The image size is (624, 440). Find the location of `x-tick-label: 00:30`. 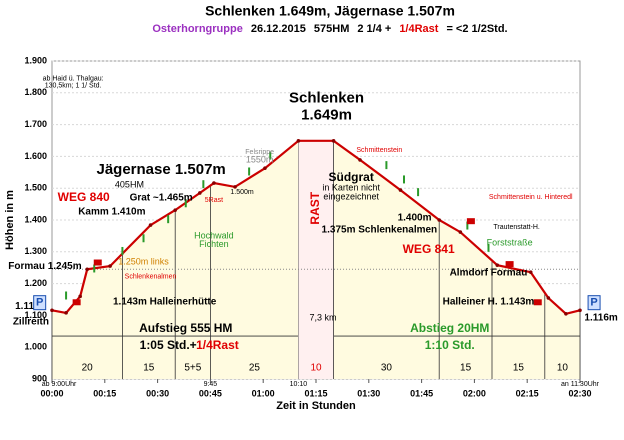

x-tick-label: 00:30 is located at coordinates (157, 393).